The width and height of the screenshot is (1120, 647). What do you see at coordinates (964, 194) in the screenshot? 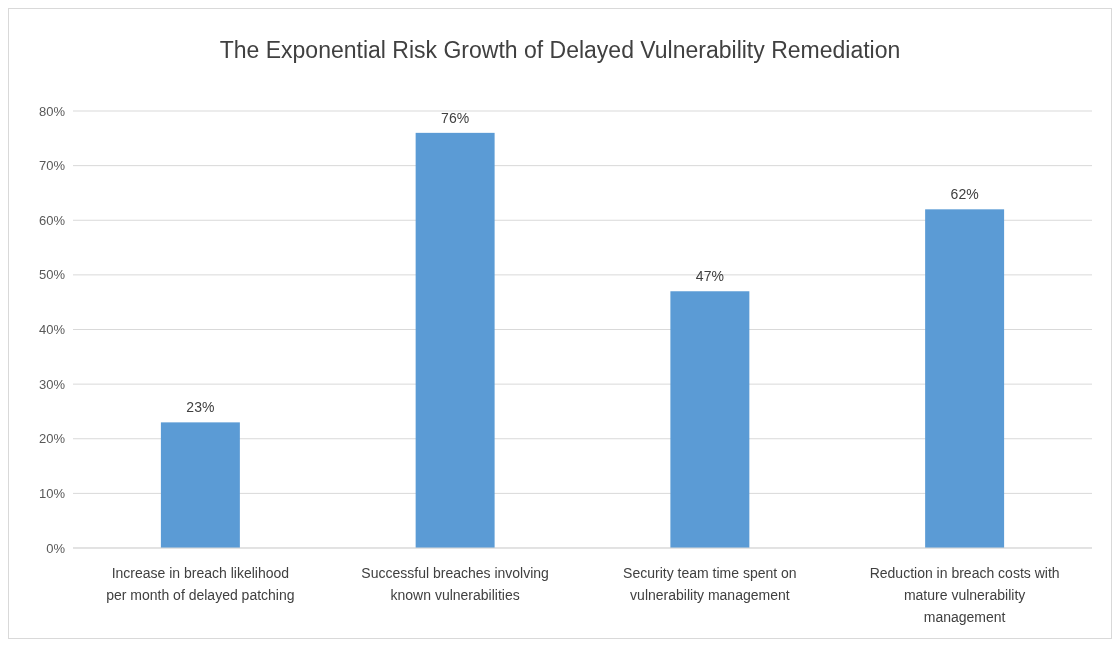
I see `data-label: 62%` at bounding box center [964, 194].